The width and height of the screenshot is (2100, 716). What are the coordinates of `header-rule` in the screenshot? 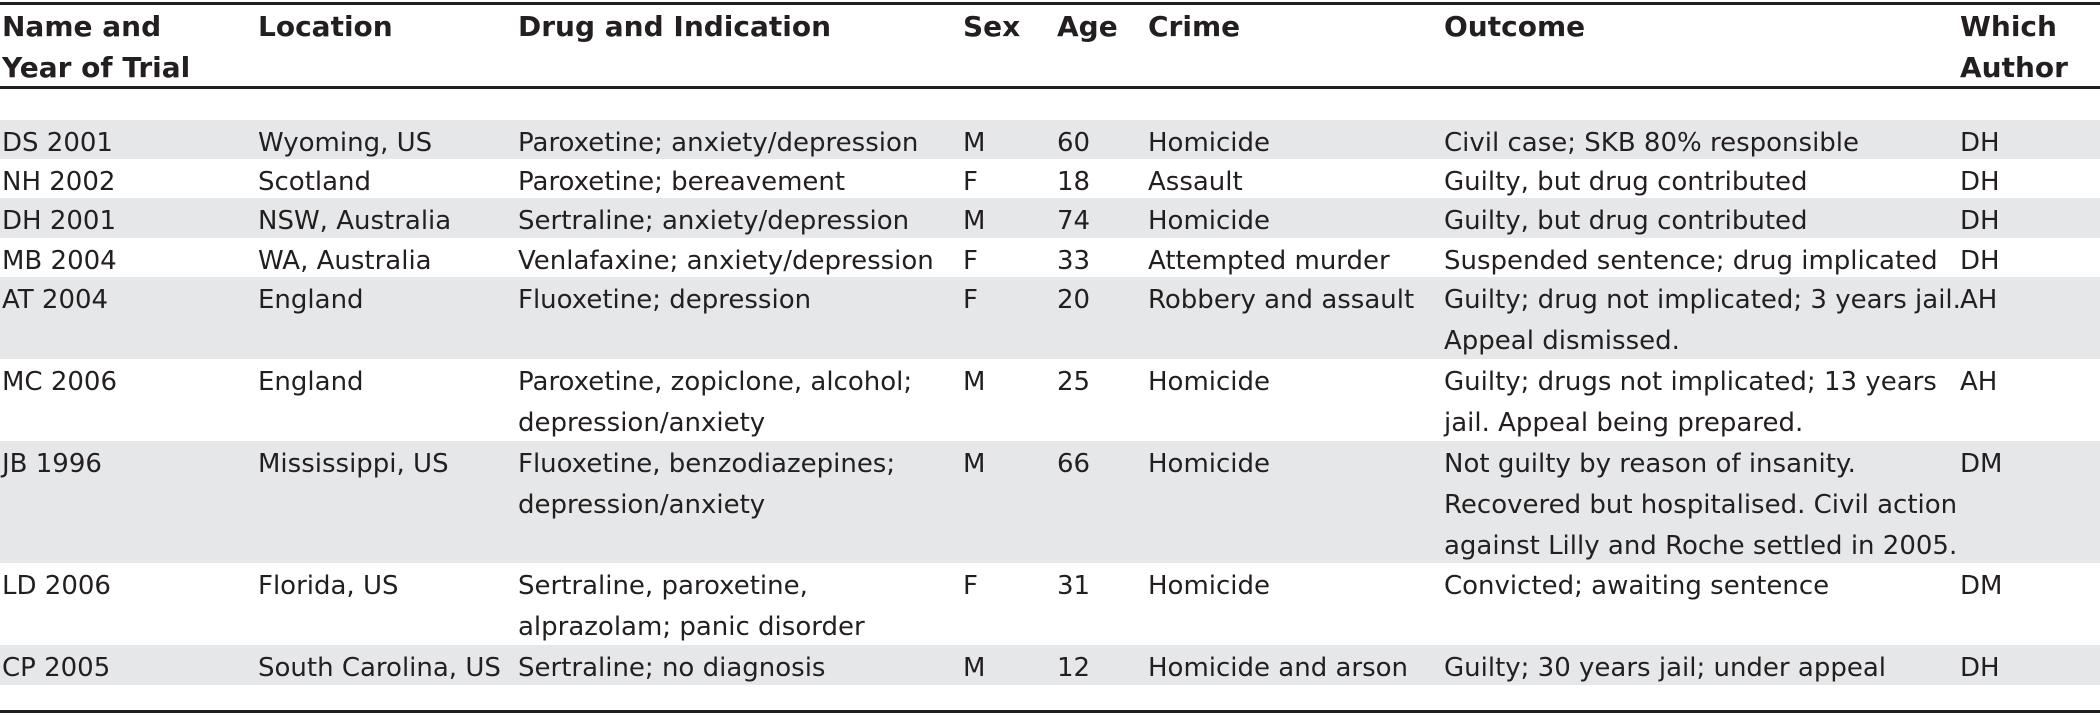 It's located at (1050, 87).